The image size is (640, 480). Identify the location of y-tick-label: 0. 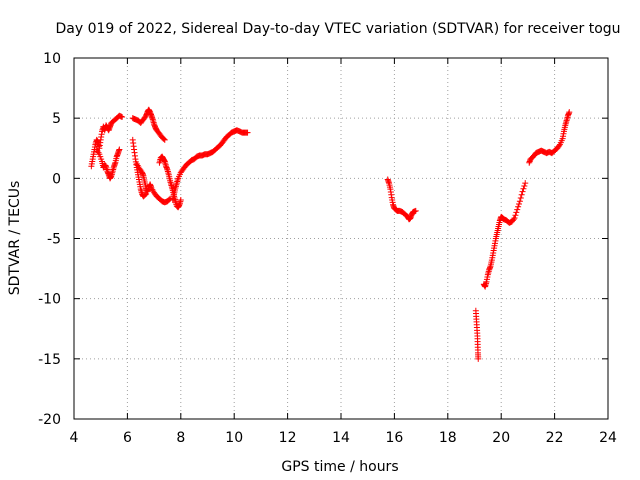
(56, 179).